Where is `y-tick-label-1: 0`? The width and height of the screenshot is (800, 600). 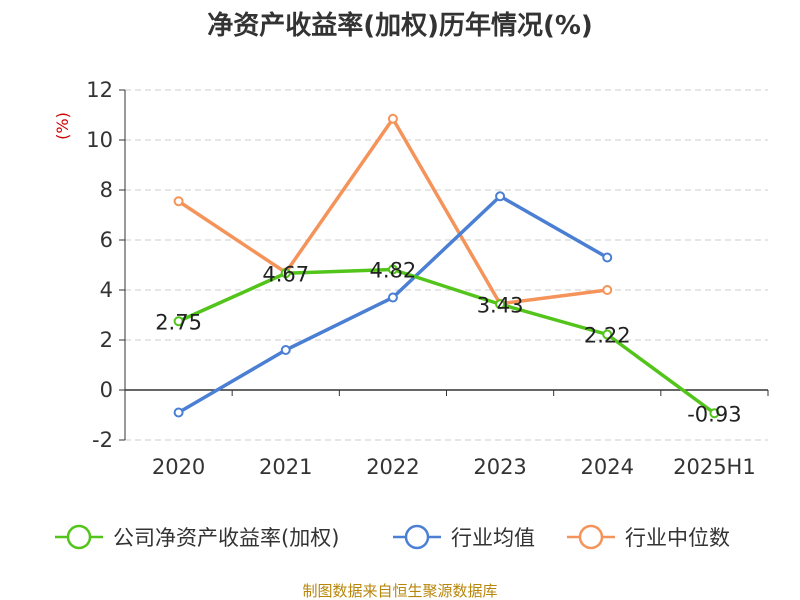
y-tick-label-1: 0 is located at coordinates (106, 390).